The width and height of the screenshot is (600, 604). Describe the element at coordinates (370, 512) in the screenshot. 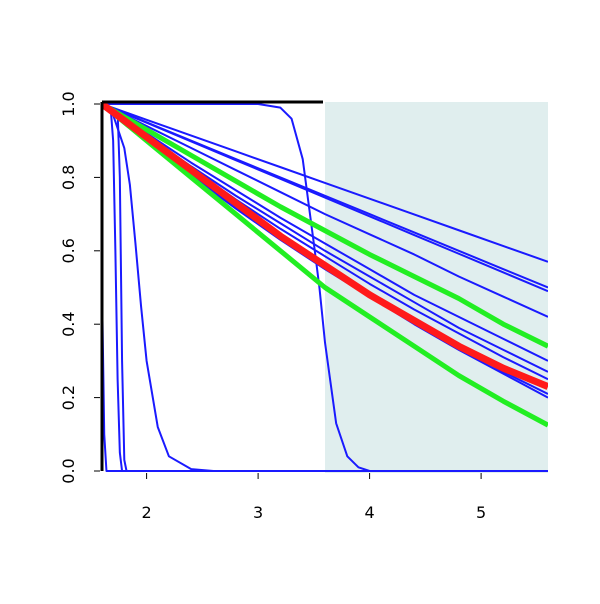

I see `x-tick-label: 4` at that location.